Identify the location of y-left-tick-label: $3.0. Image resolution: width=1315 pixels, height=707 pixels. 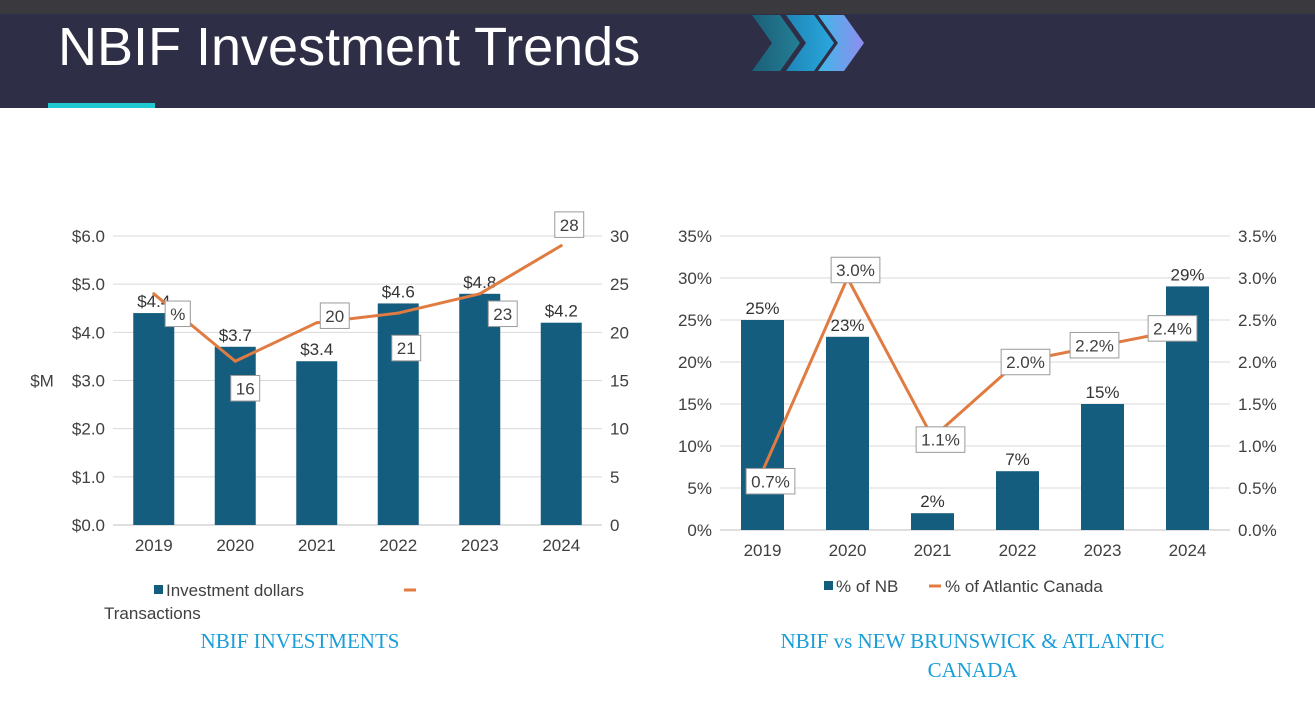
(88, 381).